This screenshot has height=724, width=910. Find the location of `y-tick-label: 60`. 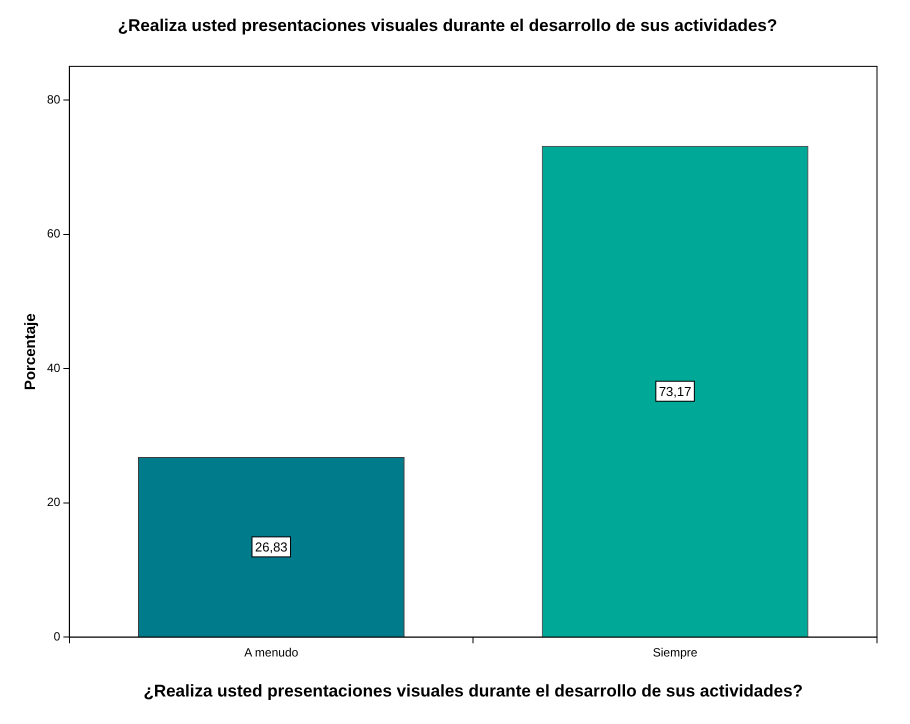

y-tick-label: 60 is located at coordinates (53, 233).